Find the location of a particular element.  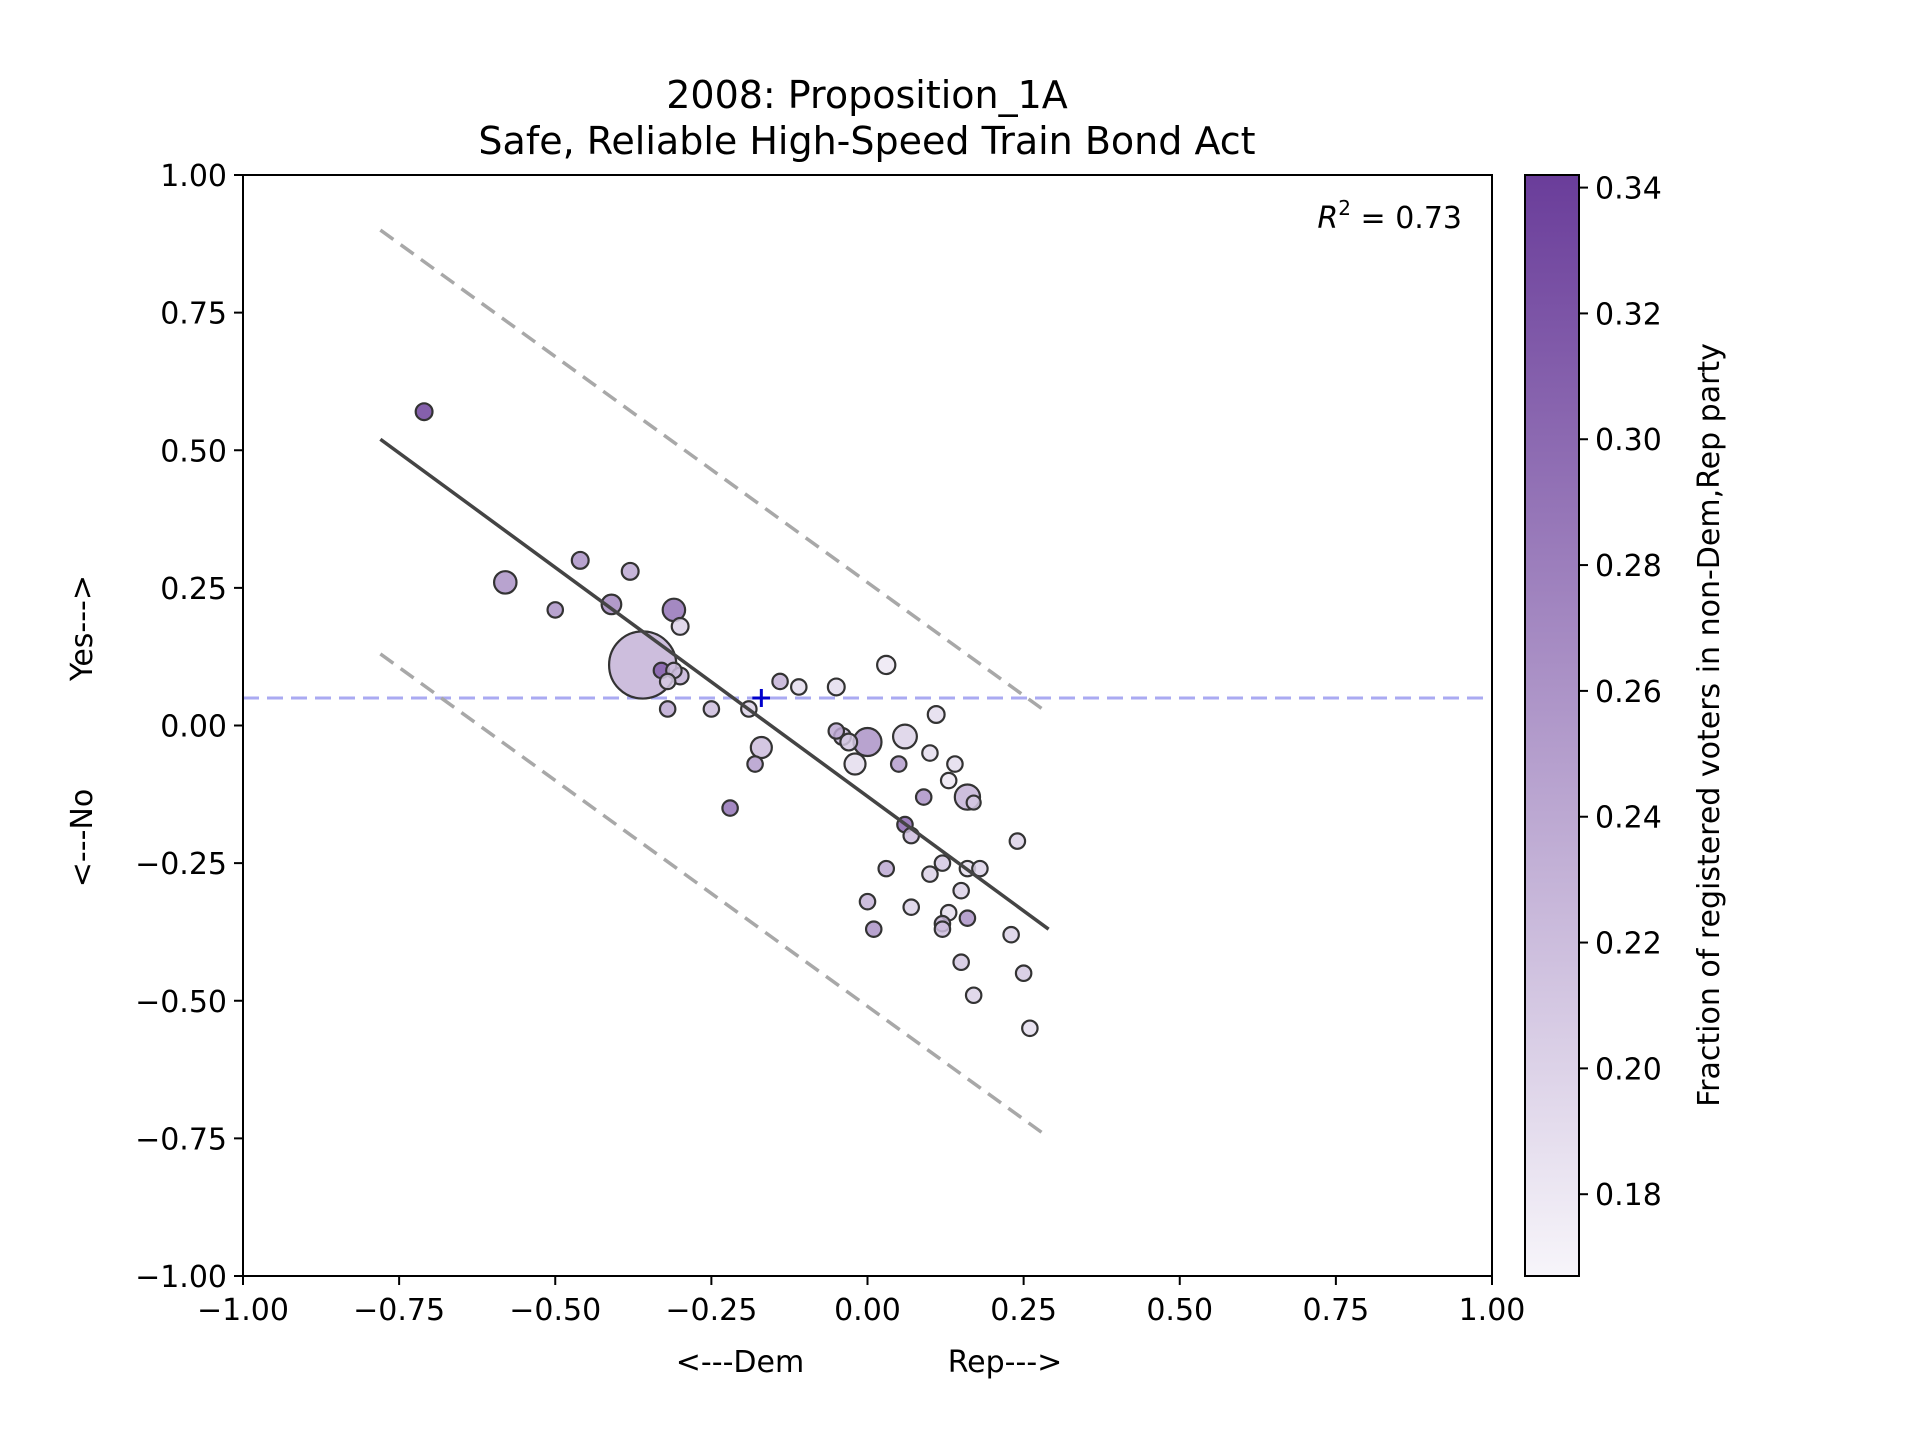

y-tick-label: 0.25 is located at coordinates (193, 589).